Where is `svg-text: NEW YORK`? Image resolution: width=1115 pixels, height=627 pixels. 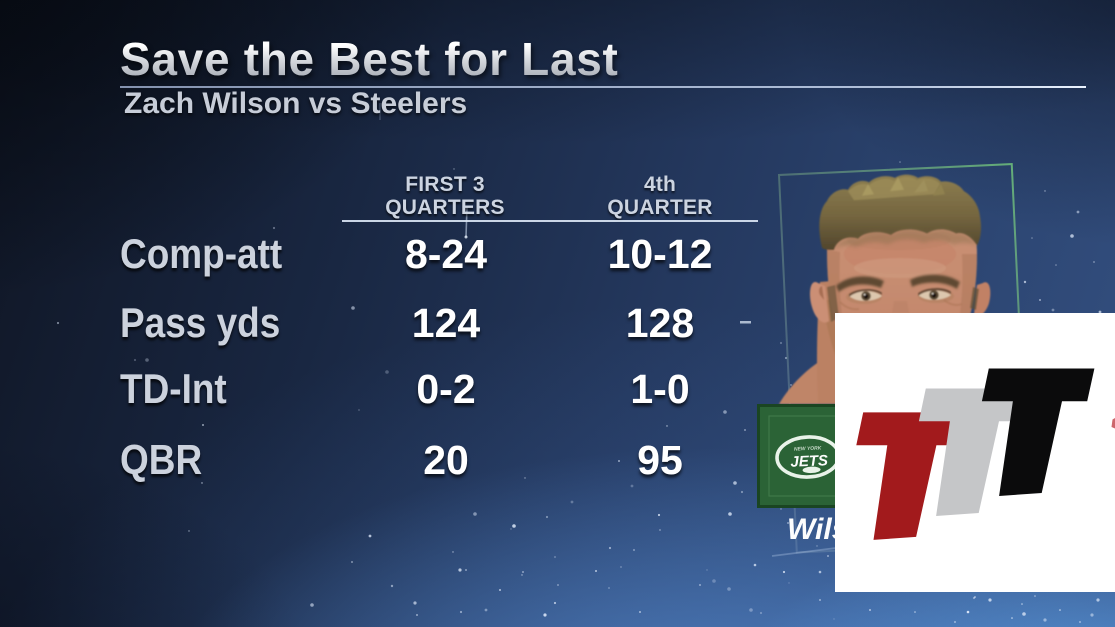
svg-text: NEW YORK is located at coordinates (808, 448).